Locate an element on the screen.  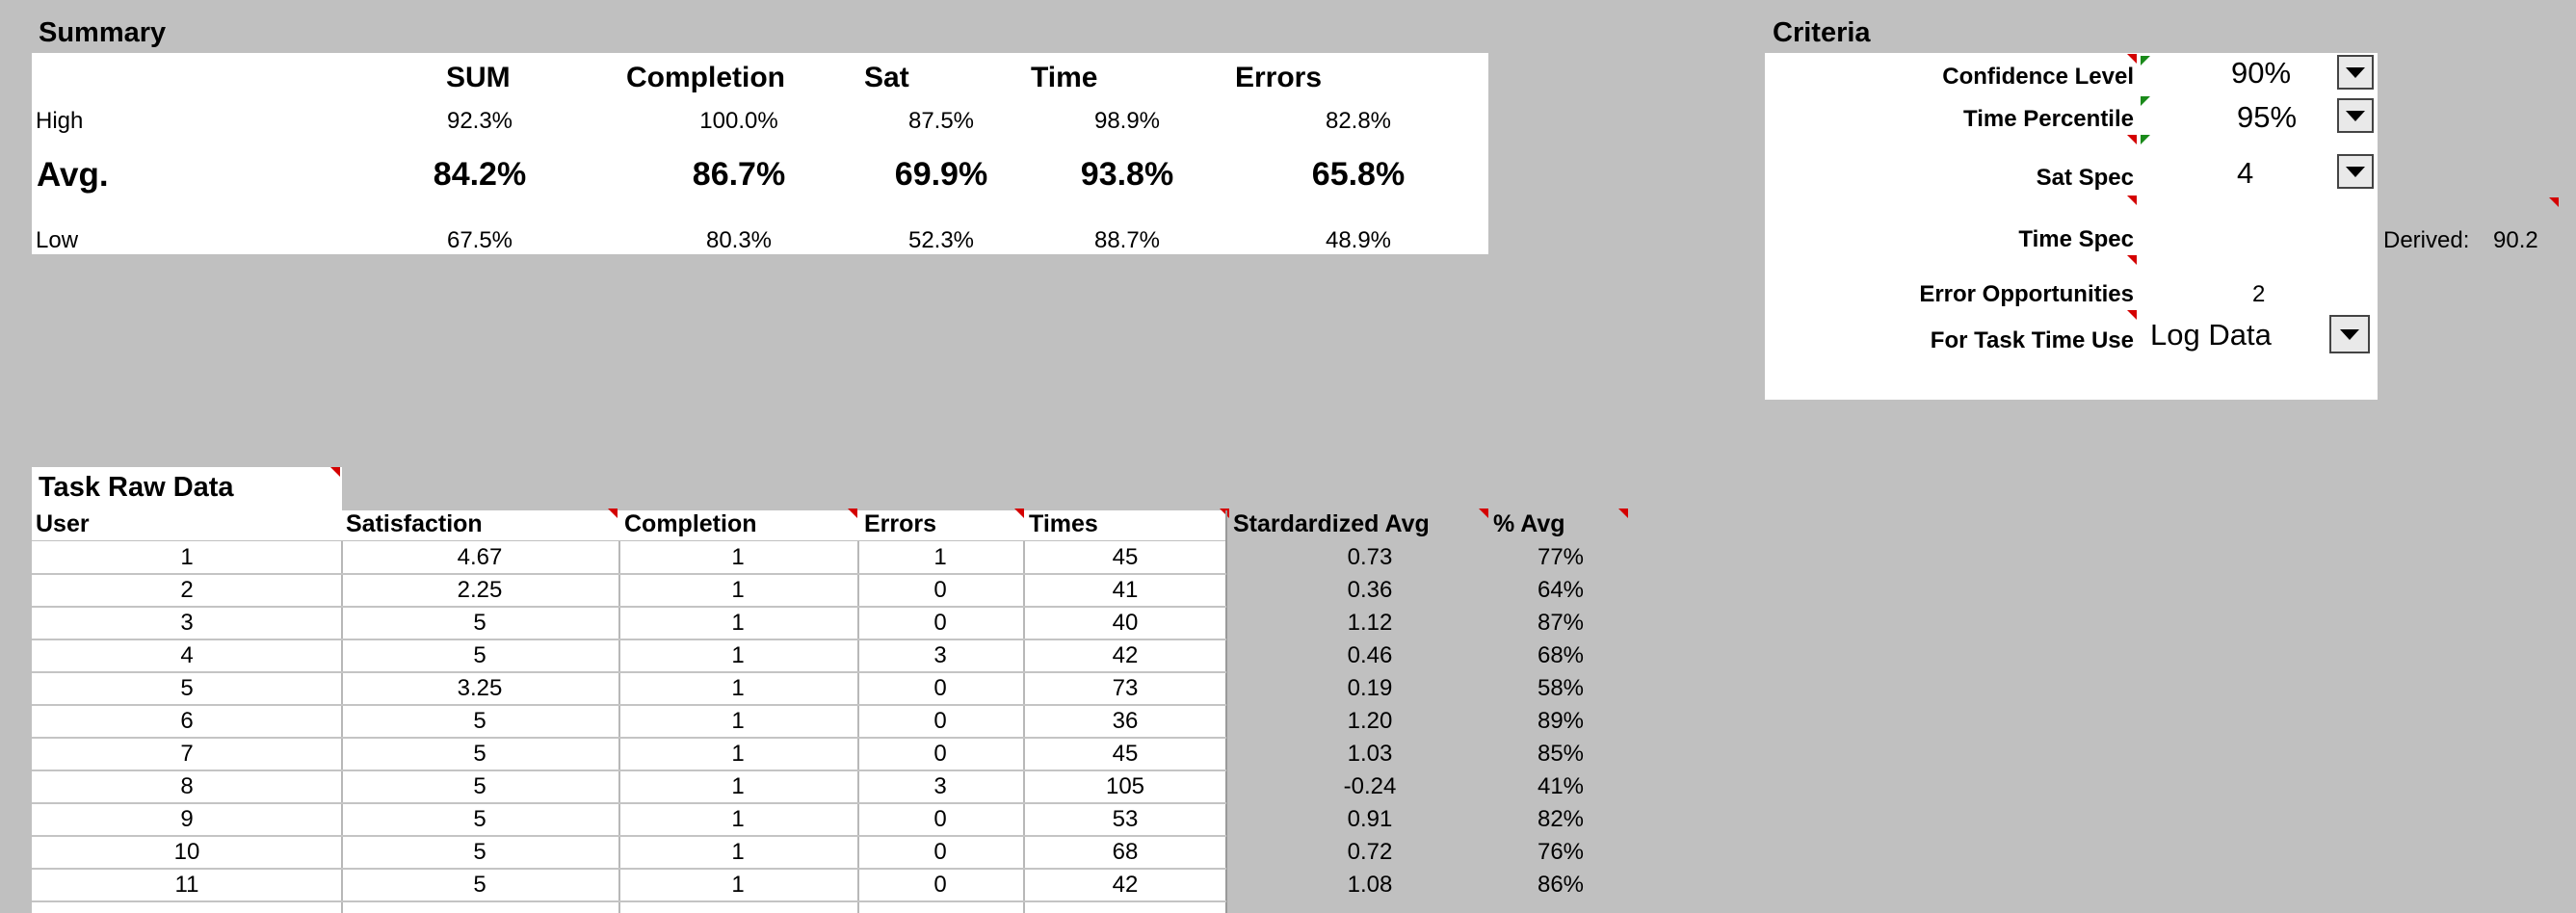
cell-standardized-avg: -0.24 is located at coordinates (1370, 786).